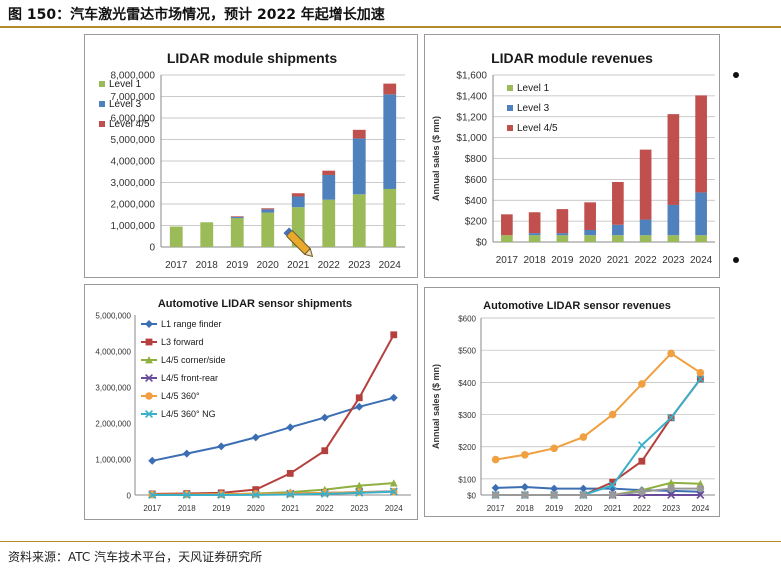  I want to click on y-tick-label: $0, so click(471, 496).